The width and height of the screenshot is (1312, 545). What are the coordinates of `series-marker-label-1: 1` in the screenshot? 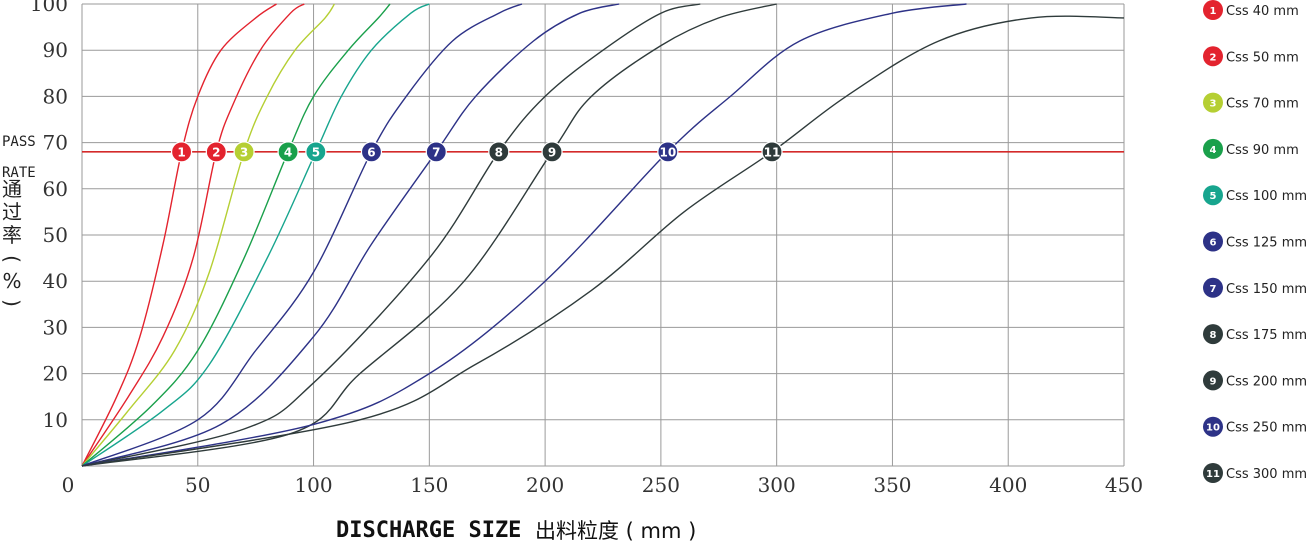 It's located at (181, 152).